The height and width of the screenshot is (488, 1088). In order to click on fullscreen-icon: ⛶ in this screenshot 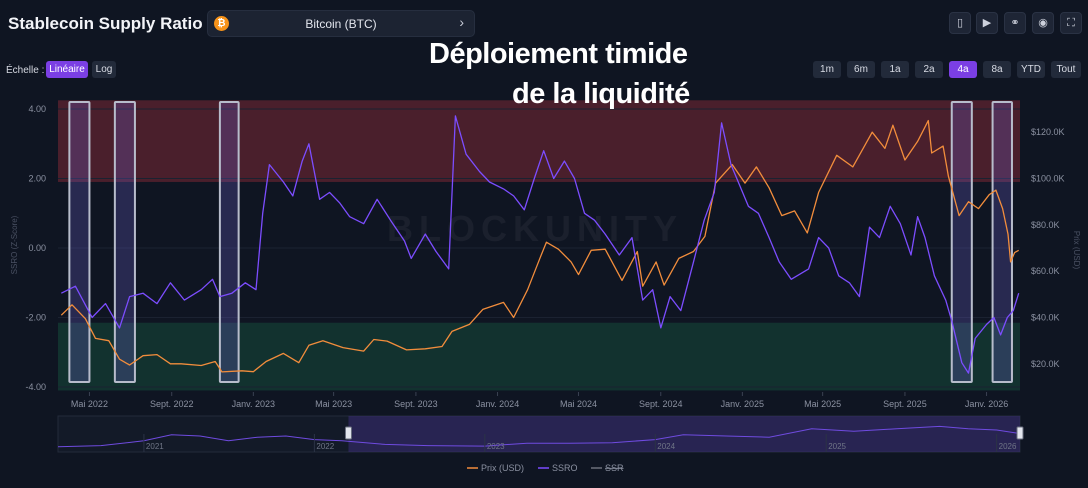, I will do `click(1071, 23)`.